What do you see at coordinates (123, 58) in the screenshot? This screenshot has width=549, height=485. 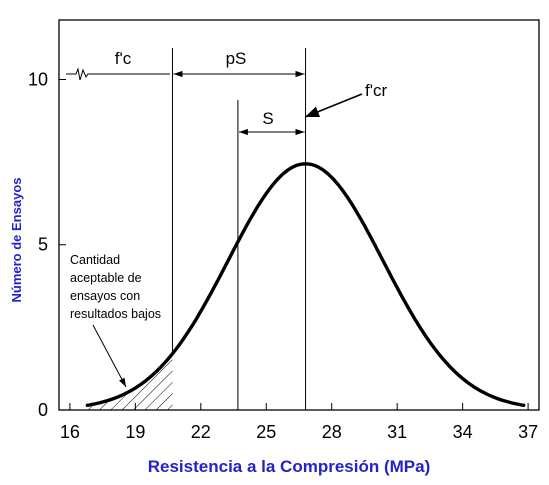 I see `fc-label: f'c` at bounding box center [123, 58].